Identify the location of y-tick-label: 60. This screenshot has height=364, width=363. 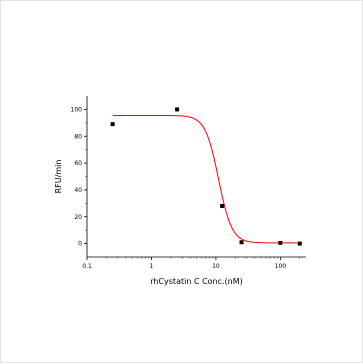
(78, 163).